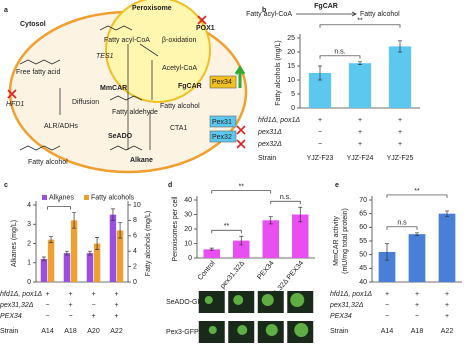 The width and height of the screenshot is (474, 347). I want to click on y-tick-label: 5, so click(293, 94).